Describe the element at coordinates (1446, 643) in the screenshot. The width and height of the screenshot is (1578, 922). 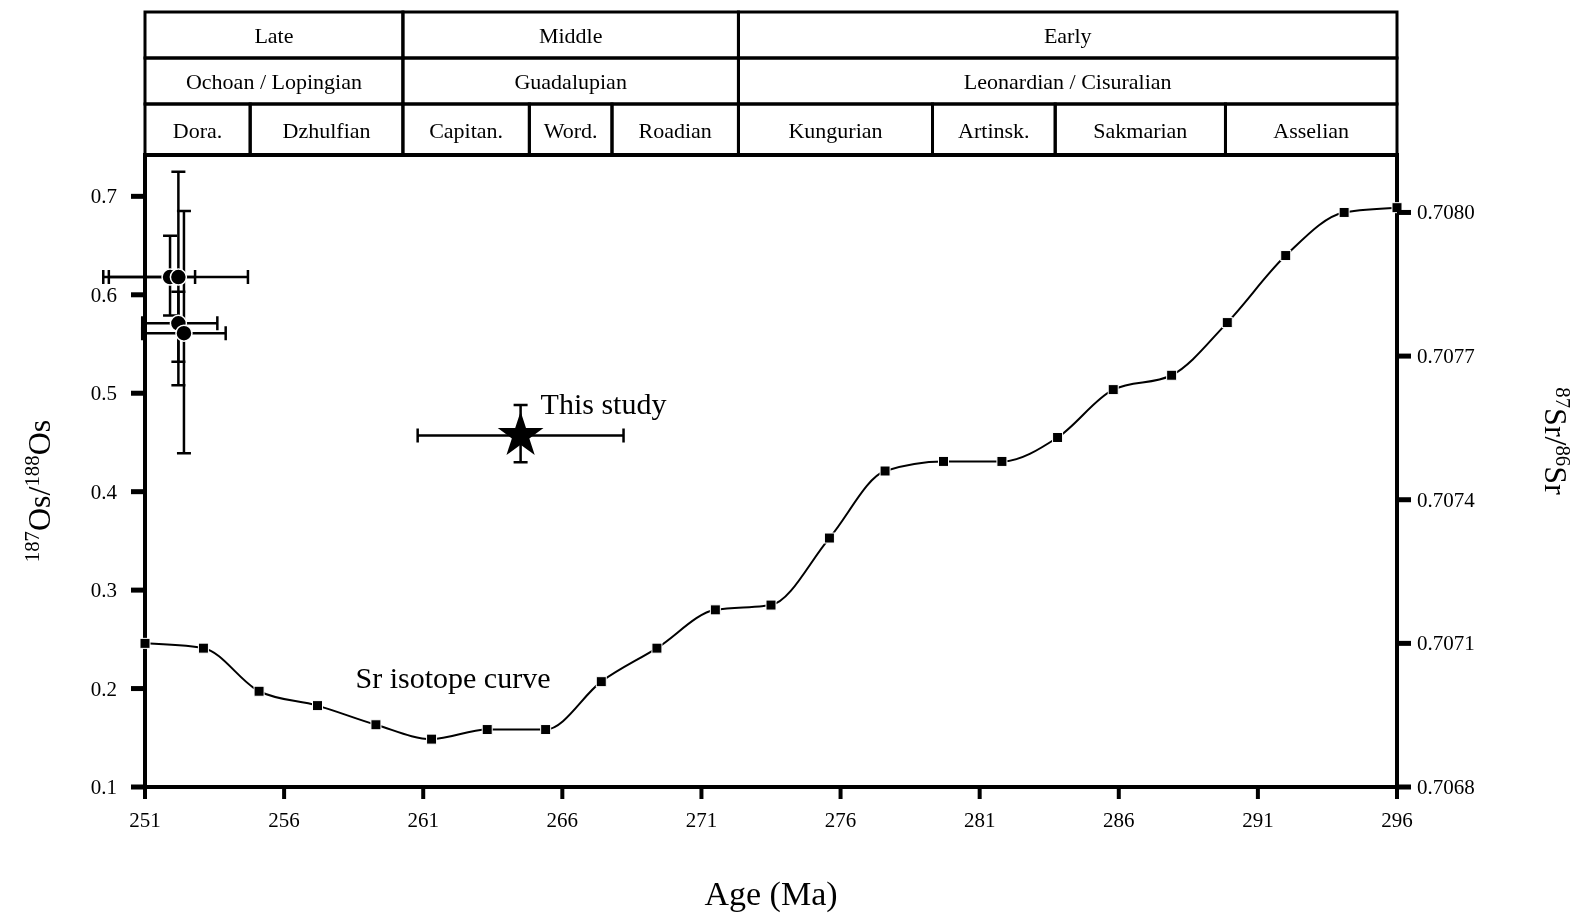
I see `y2-tick-label: 0.7071` at that location.